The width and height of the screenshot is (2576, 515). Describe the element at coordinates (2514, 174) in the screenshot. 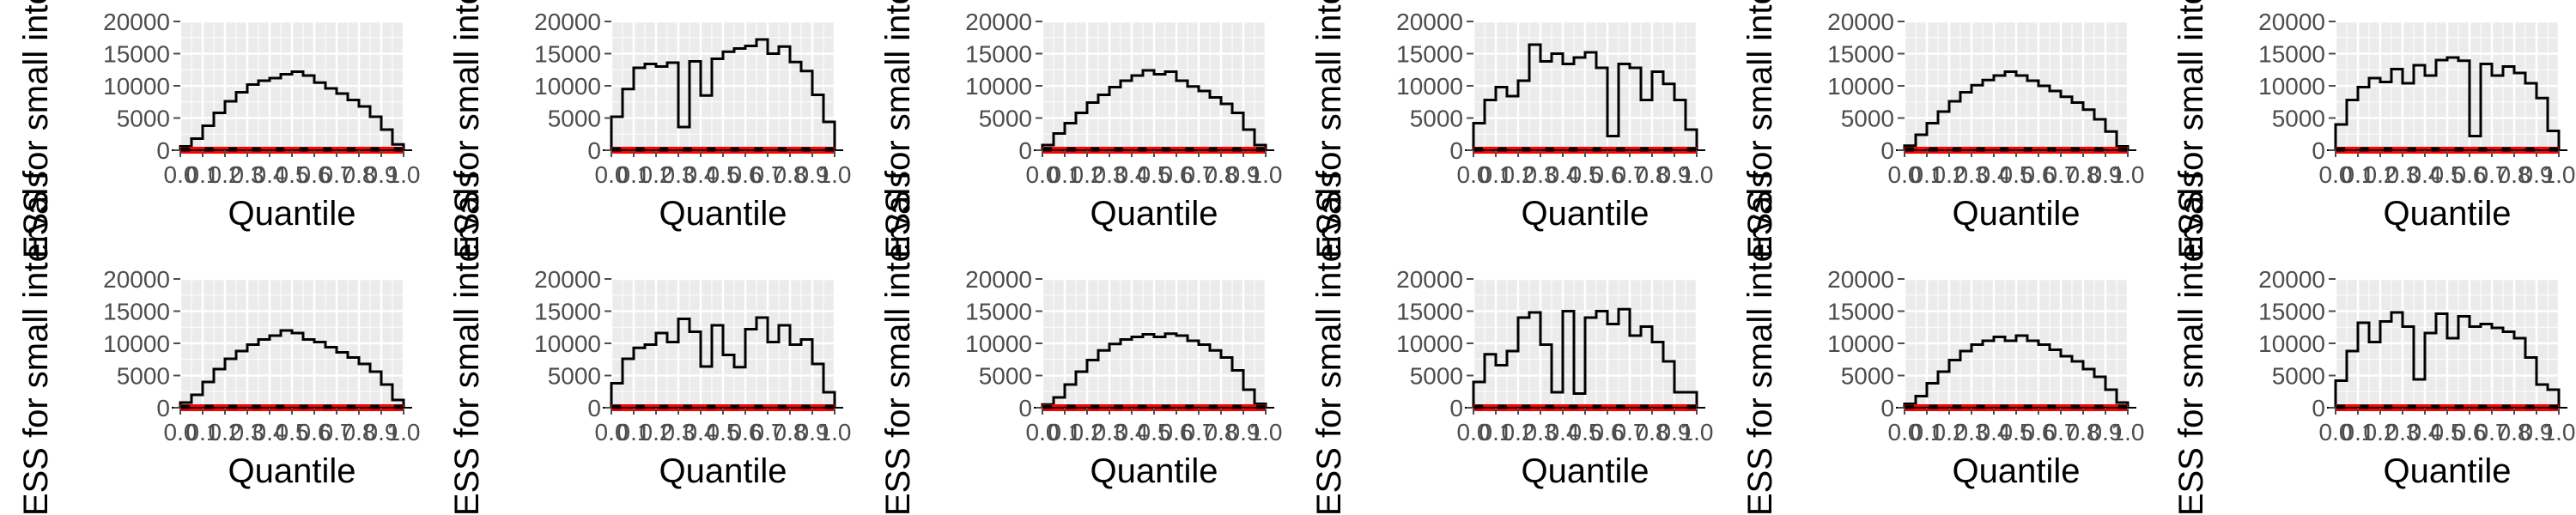

I see `x-tick-label: 0.8` at that location.